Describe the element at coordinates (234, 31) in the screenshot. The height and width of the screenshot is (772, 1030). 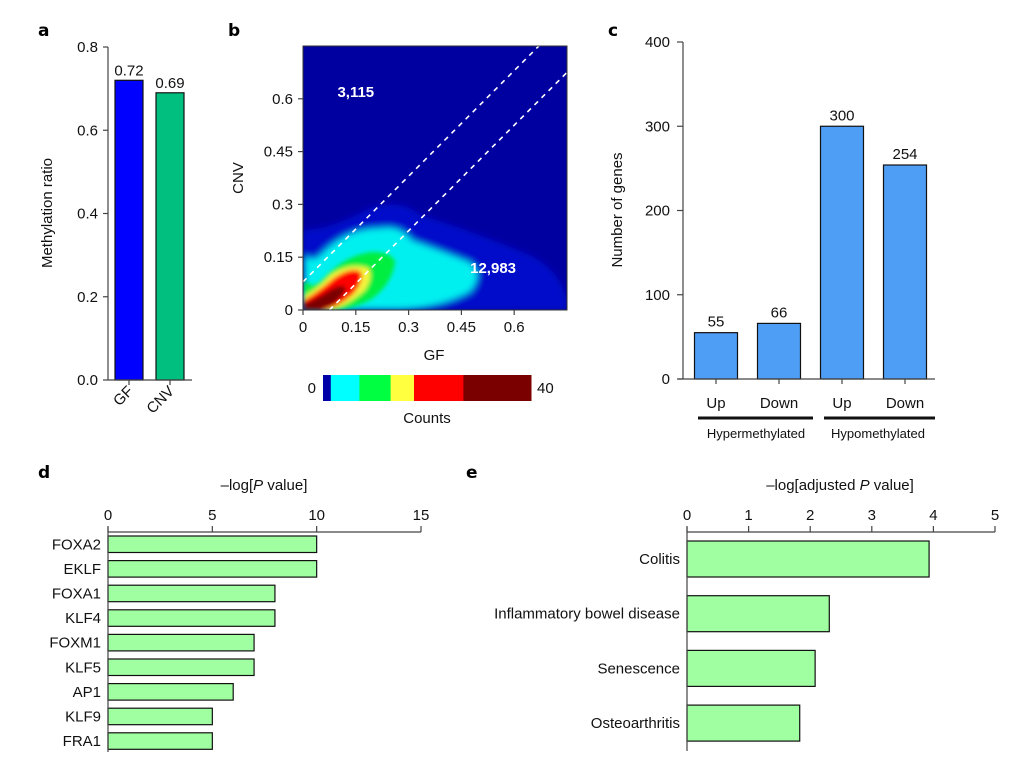
I see `panel-label-b: b` at that location.